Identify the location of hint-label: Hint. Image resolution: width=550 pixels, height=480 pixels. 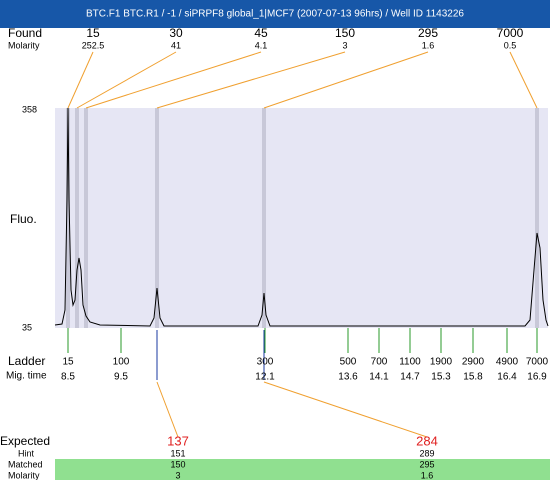
(26, 453).